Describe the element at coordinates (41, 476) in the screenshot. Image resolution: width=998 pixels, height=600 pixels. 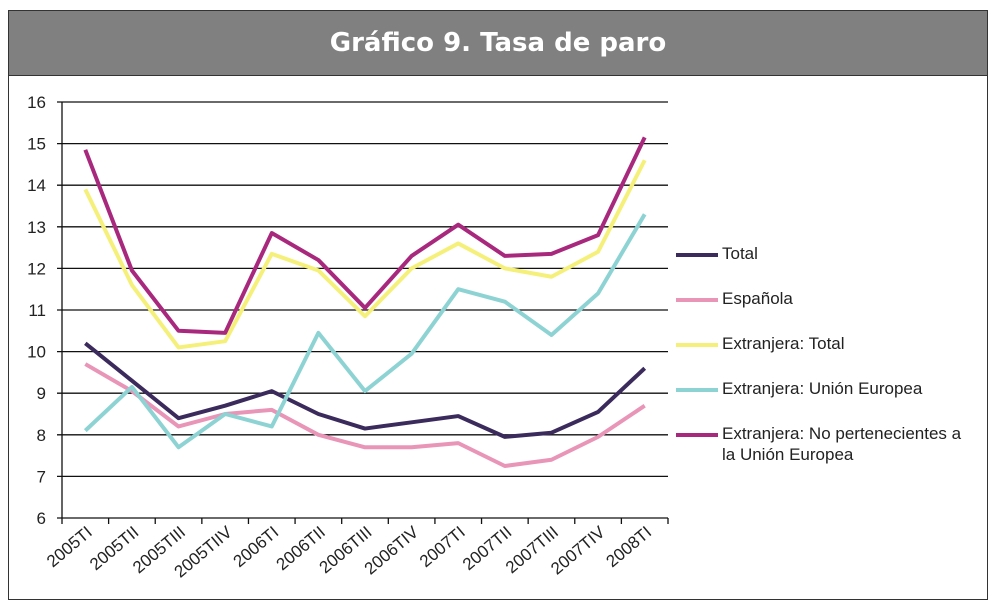
I see `y-tick-label: 7` at that location.